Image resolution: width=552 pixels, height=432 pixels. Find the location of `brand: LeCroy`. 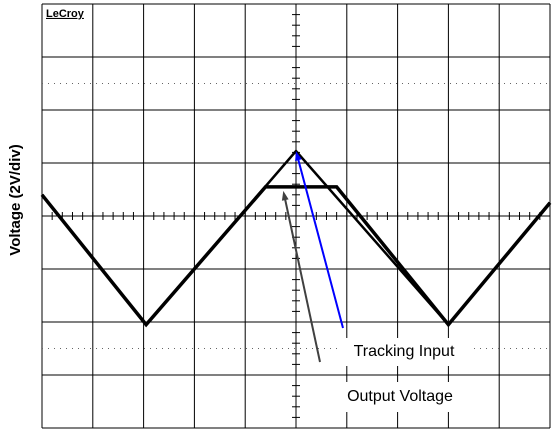

brand: LeCroy is located at coordinates (65, 14).